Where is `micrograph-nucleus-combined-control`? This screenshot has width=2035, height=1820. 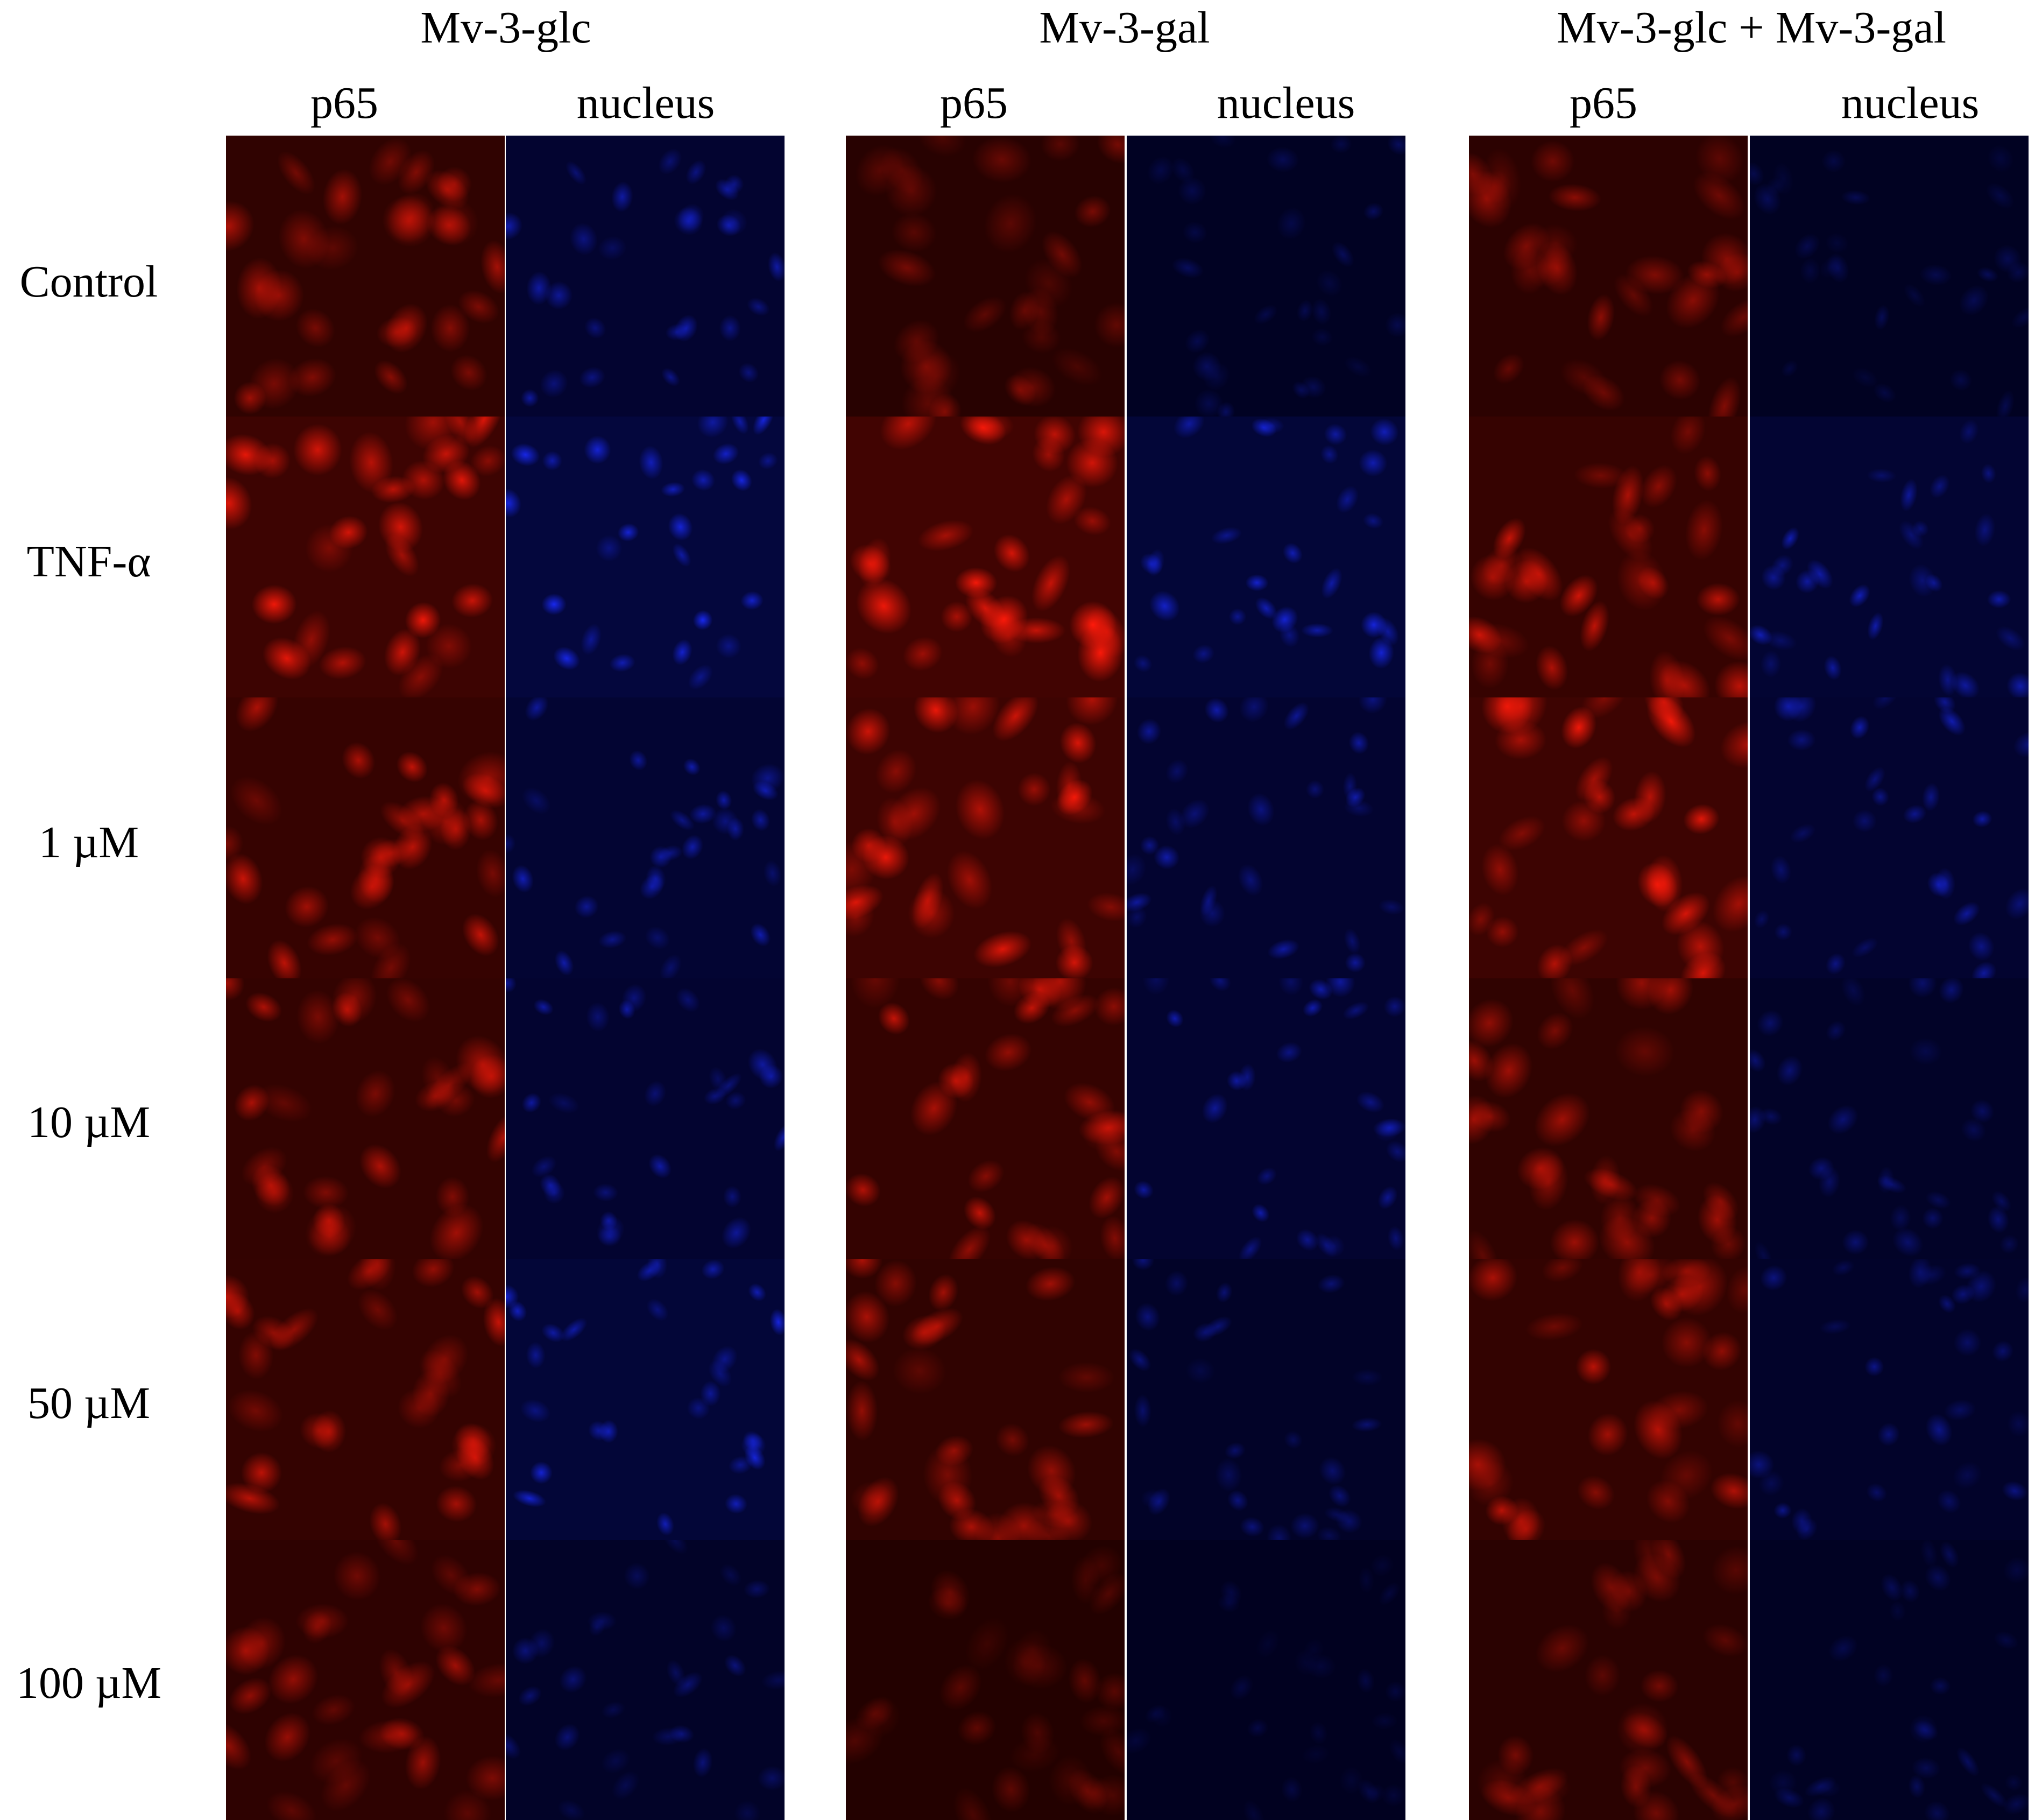 micrograph-nucleus-combined-control is located at coordinates (1890, 276).